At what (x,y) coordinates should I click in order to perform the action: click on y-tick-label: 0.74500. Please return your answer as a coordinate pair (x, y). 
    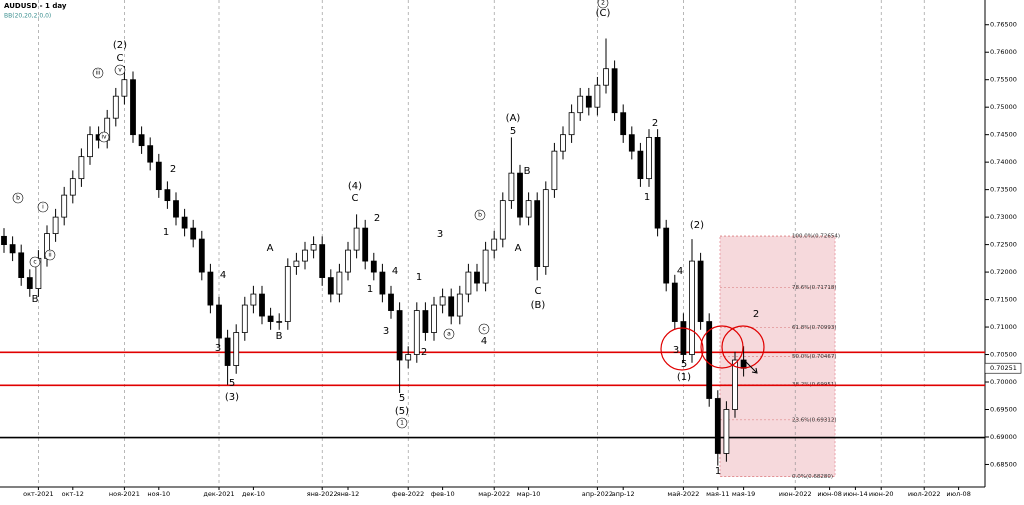
    Looking at the image, I should click on (1003, 135).